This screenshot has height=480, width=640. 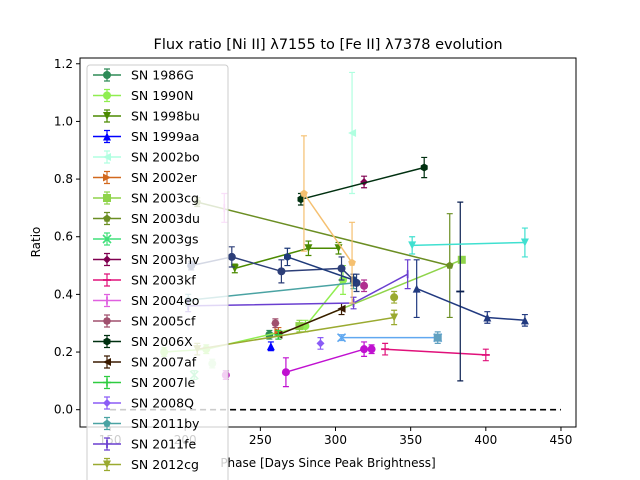 What do you see at coordinates (165, 259) in the screenshot?
I see `legend-label: SN 2003hv` at bounding box center [165, 259].